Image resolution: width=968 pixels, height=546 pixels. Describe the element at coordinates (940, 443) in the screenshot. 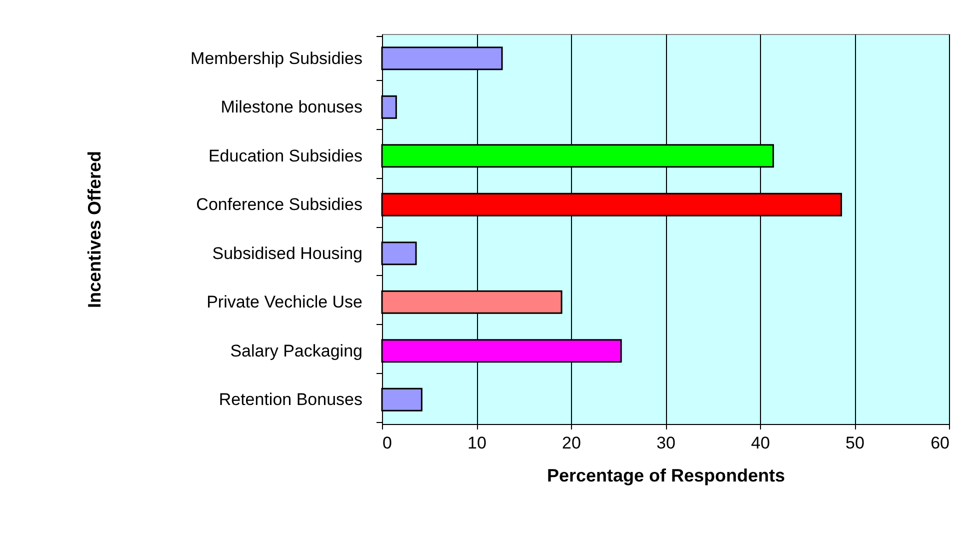

I see `x-tick-label: 60` at that location.